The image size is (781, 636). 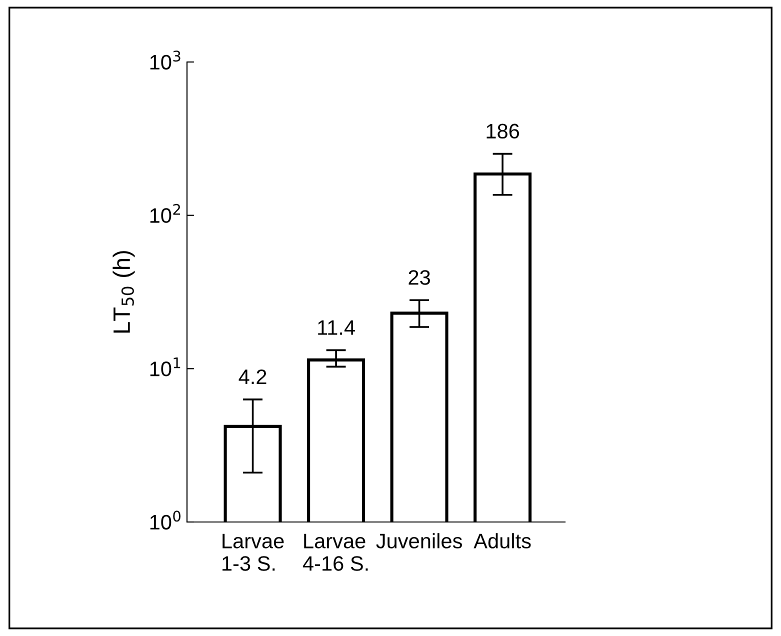 What do you see at coordinates (165, 520) in the screenshot?
I see `y-tick-label: 10$^{0}$` at bounding box center [165, 520].